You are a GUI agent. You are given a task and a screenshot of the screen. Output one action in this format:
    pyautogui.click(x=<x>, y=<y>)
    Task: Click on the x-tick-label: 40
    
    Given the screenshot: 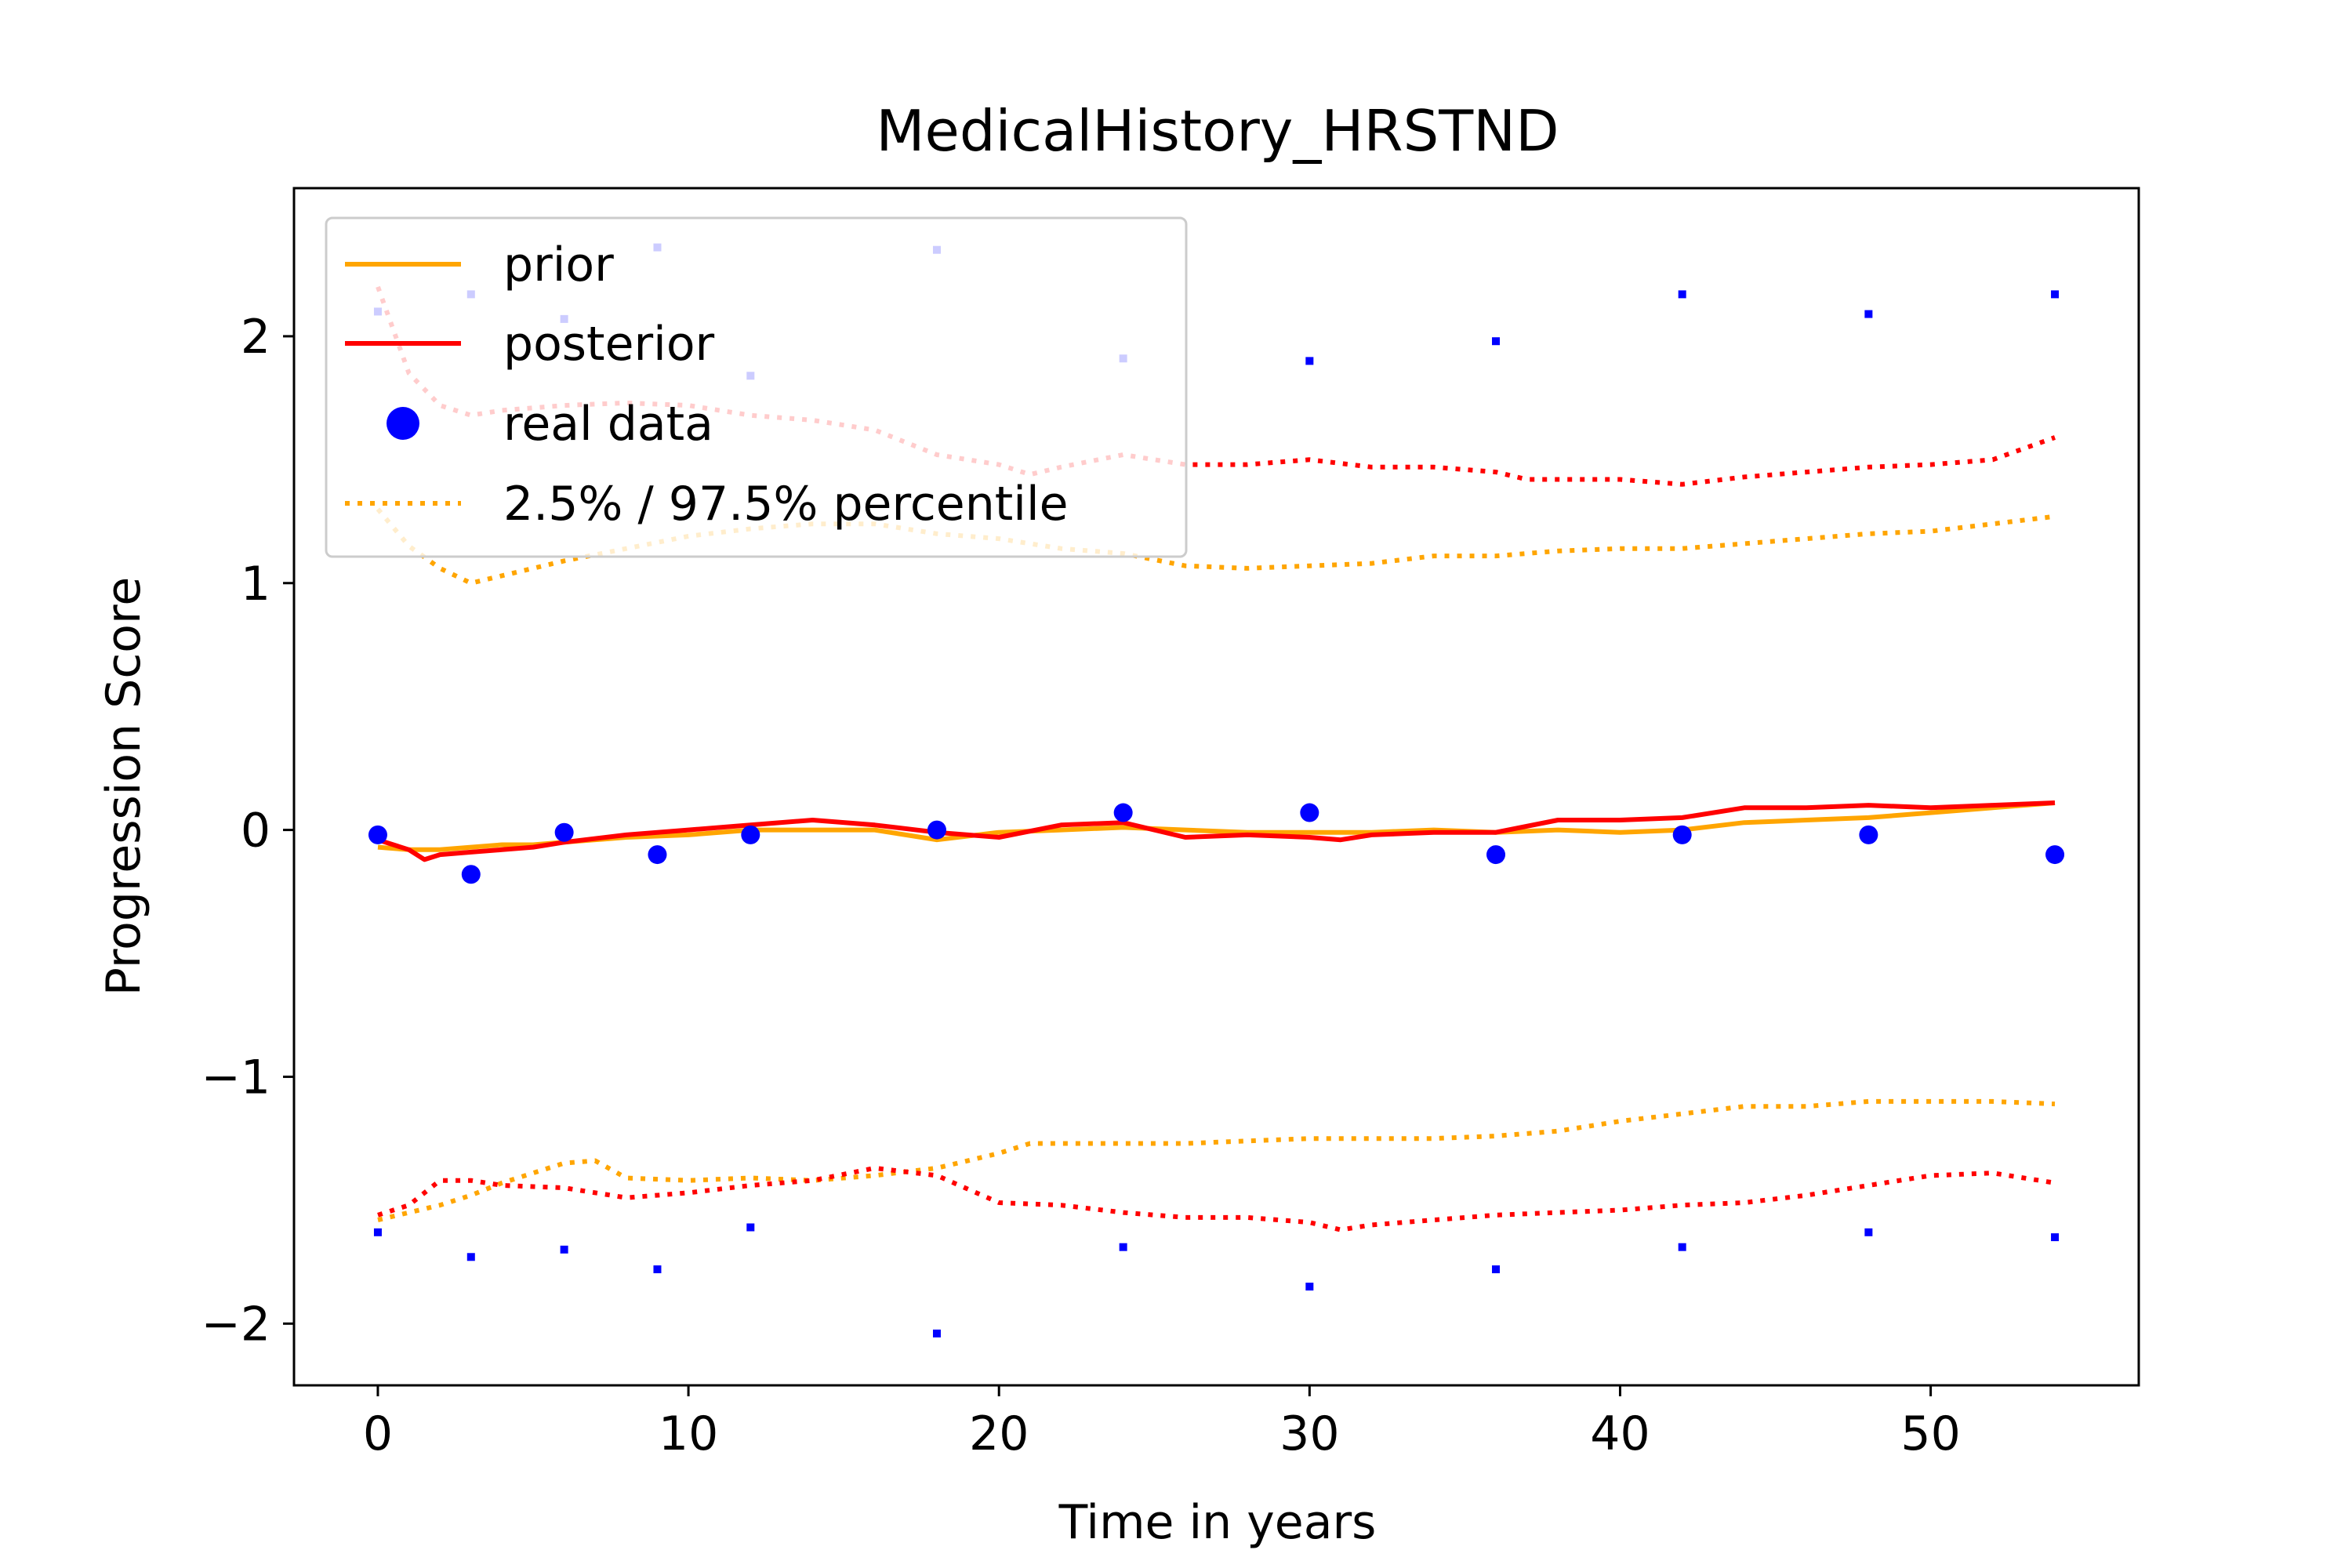 What is the action you would take?
    pyautogui.click(x=1620, y=1433)
    